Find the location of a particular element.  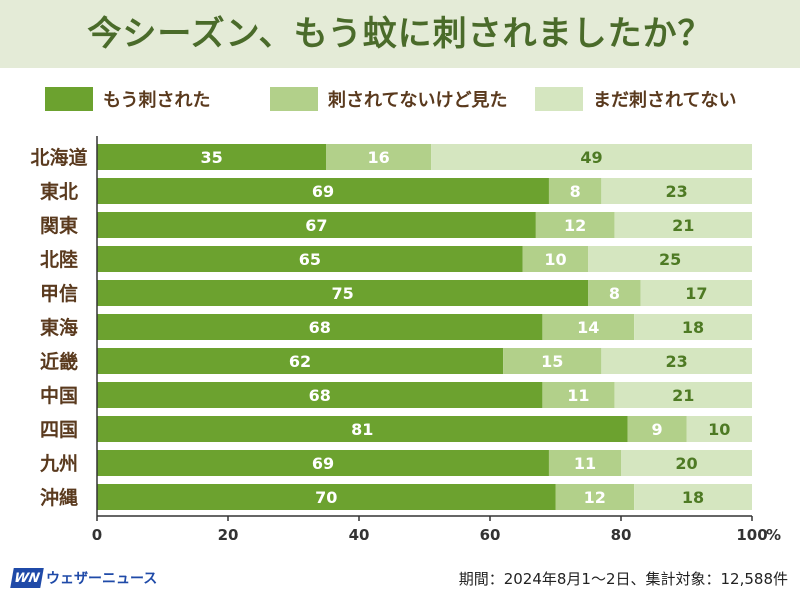

x-unit-label: % is located at coordinates (773, 535).